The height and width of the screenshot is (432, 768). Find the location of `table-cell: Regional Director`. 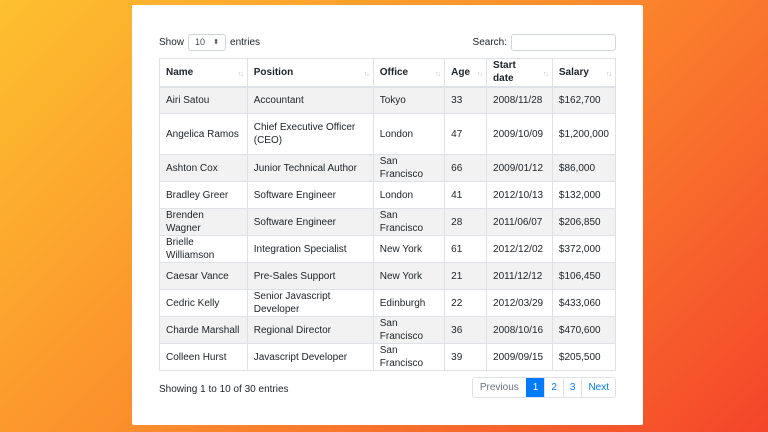

table-cell: Regional Director is located at coordinates (310, 330).